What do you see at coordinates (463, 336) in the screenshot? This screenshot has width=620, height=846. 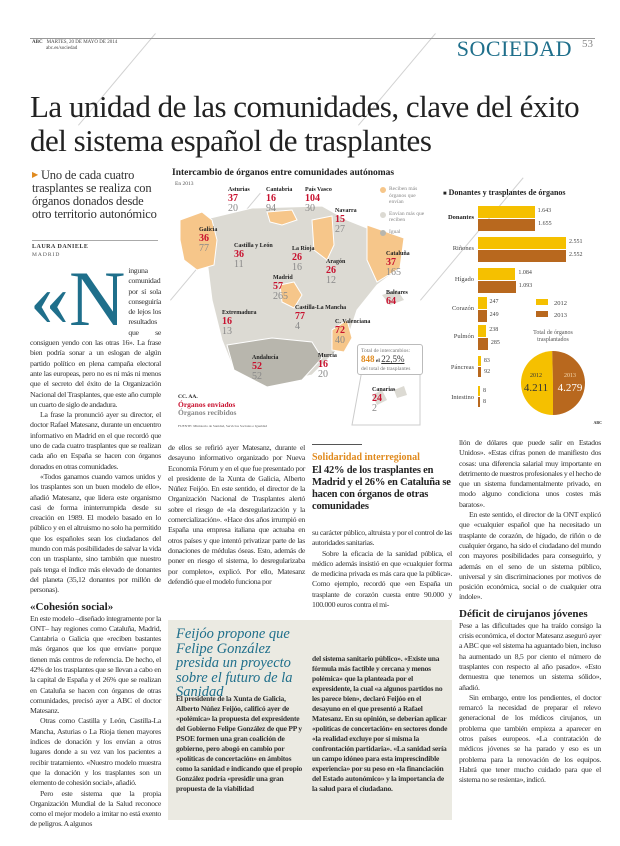 I see `bar-category-label: Pulmón` at bounding box center [463, 336].